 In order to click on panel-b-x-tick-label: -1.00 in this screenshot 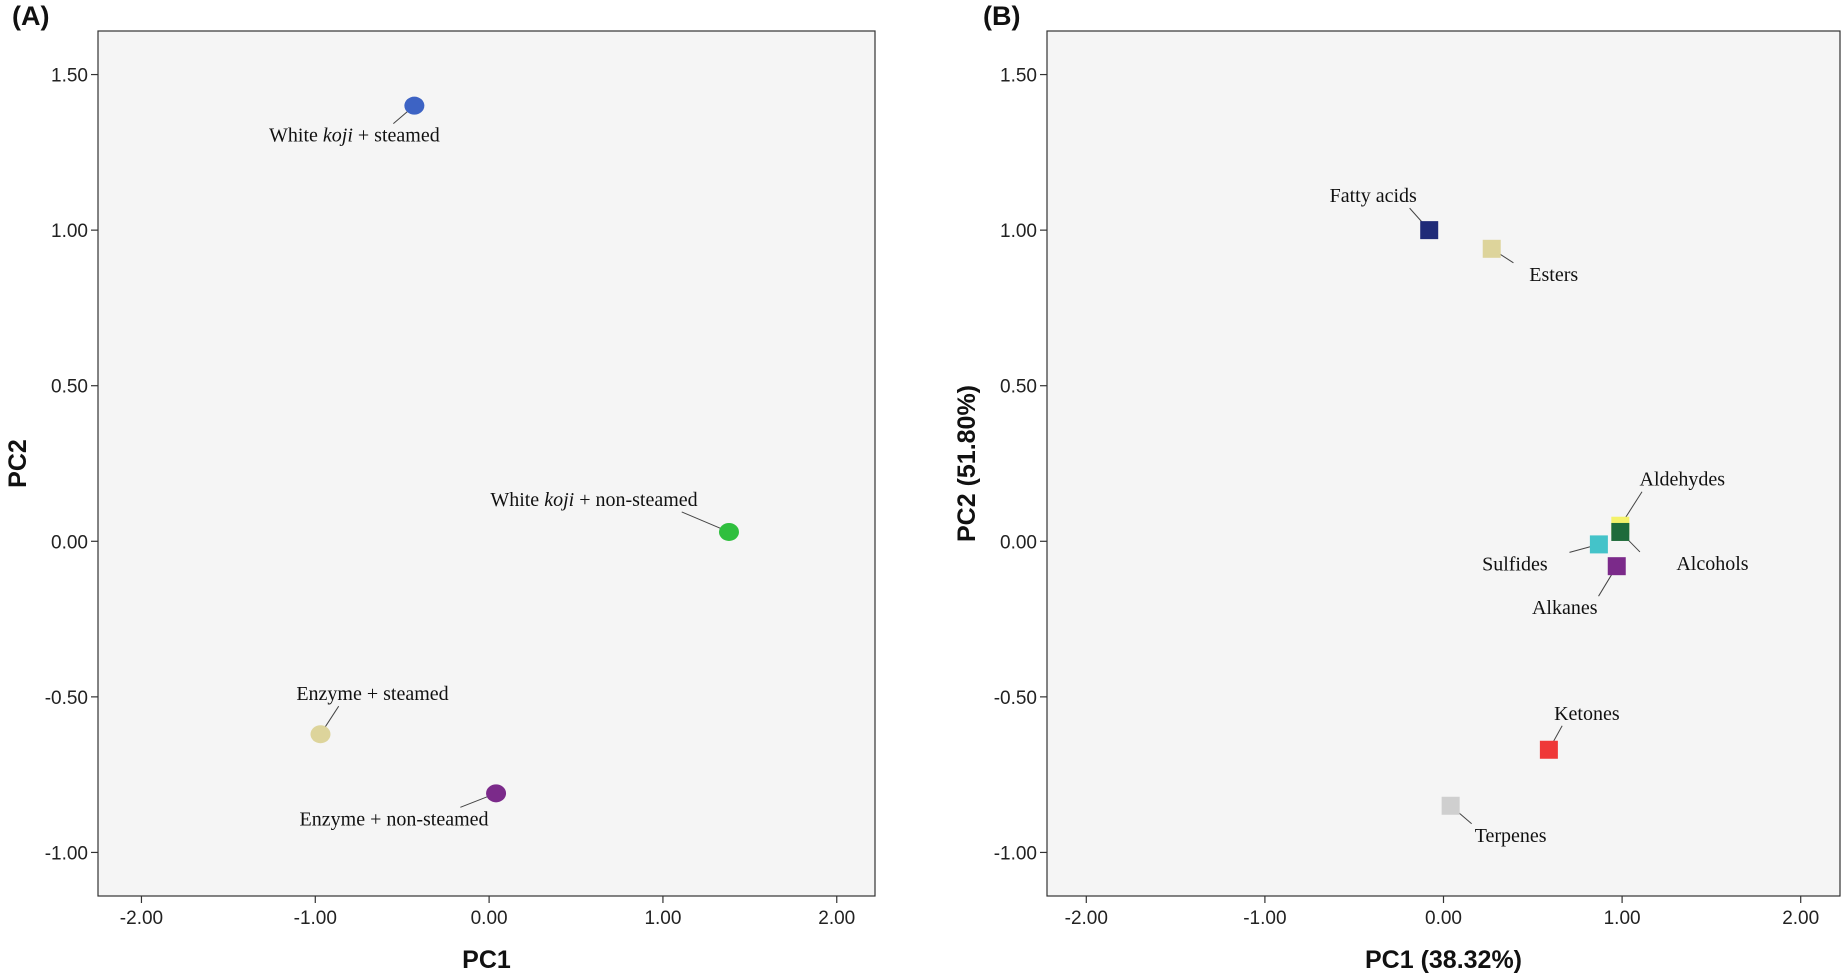, I will do `click(1264, 918)`.